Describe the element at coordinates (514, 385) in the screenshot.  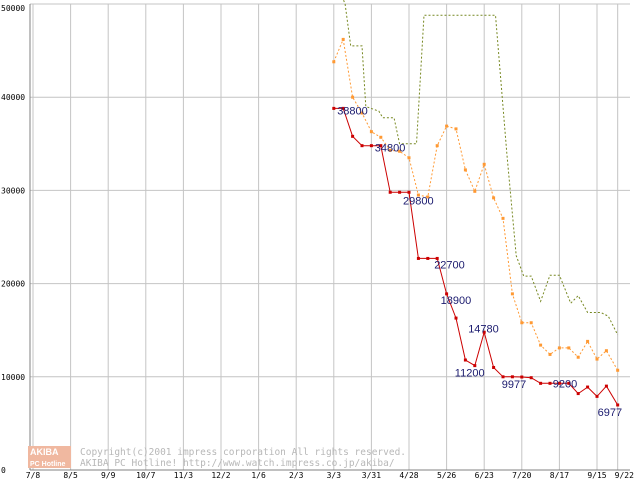
I see `data-label: 9977` at that location.